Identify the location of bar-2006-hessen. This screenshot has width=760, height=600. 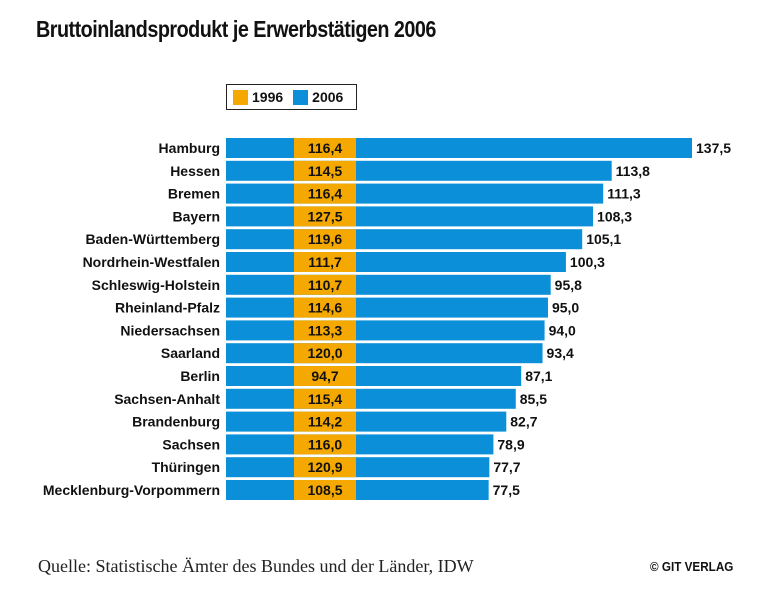
(419, 170).